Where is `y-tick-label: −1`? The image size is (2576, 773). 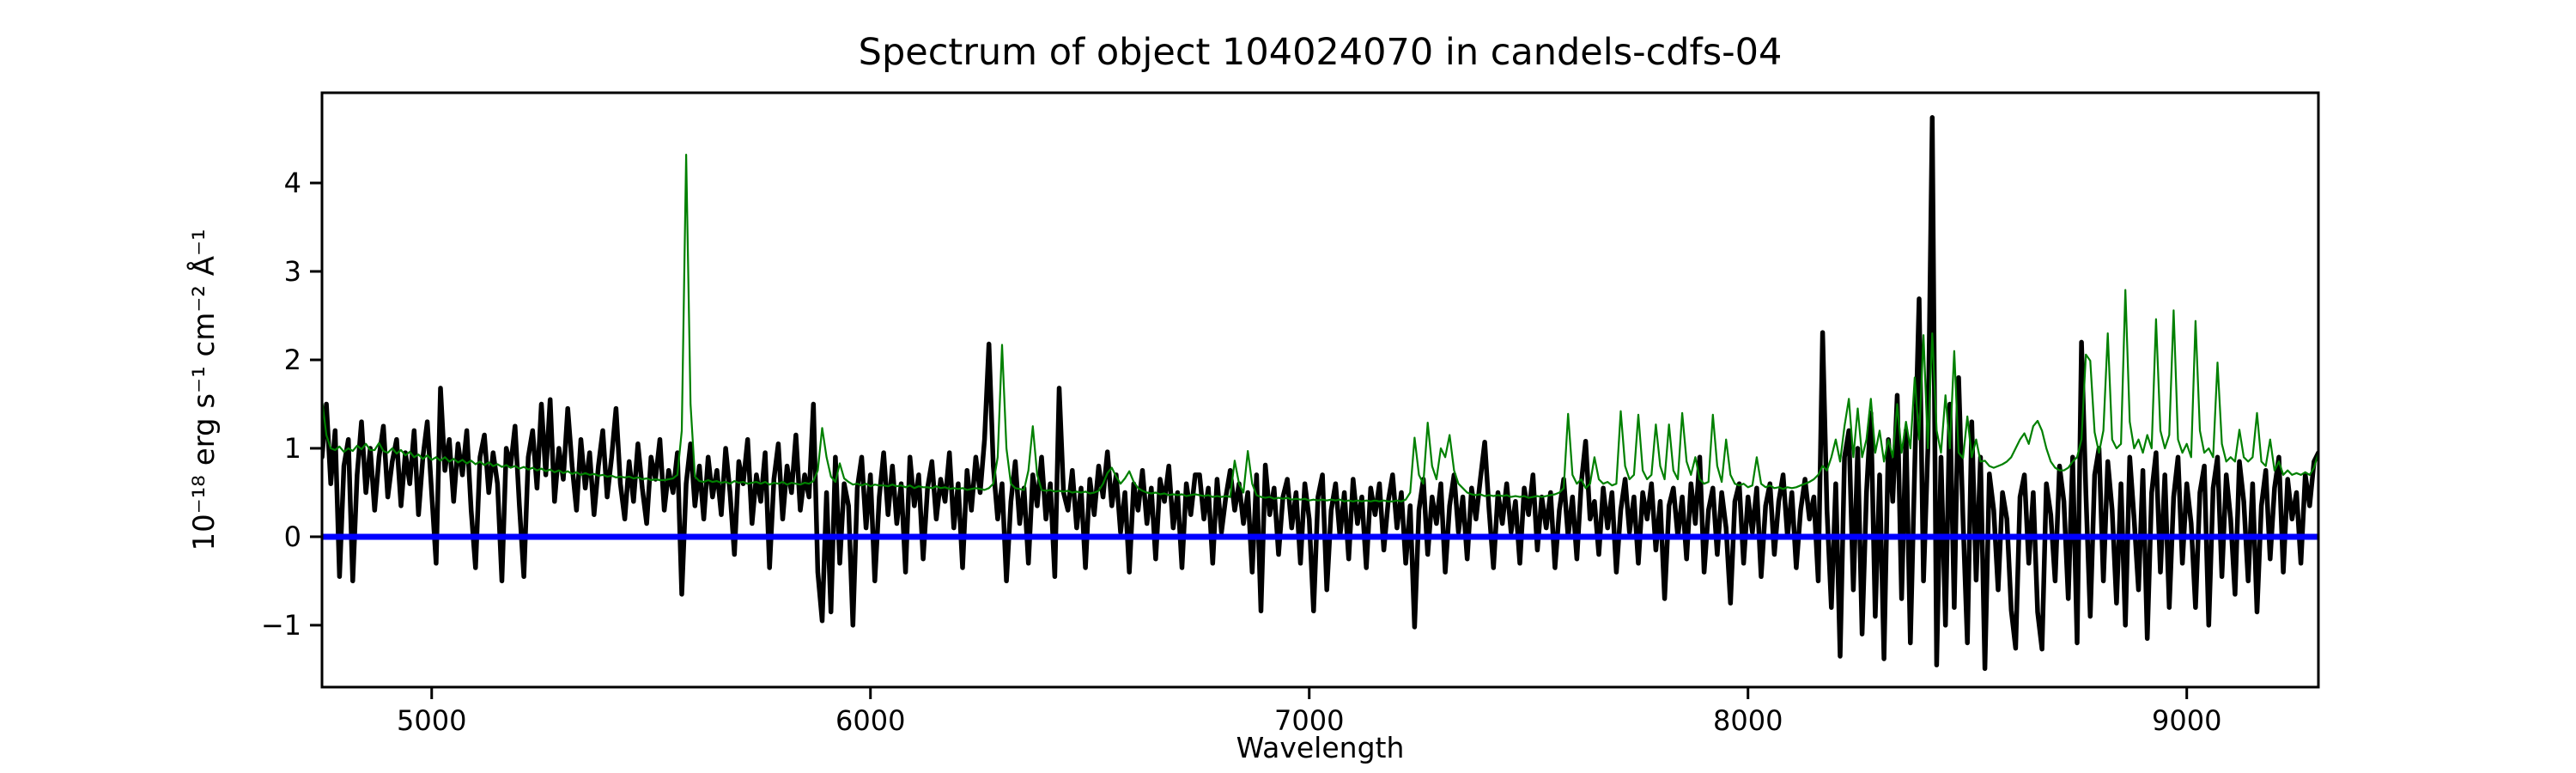 y-tick-label: −1 is located at coordinates (281, 625).